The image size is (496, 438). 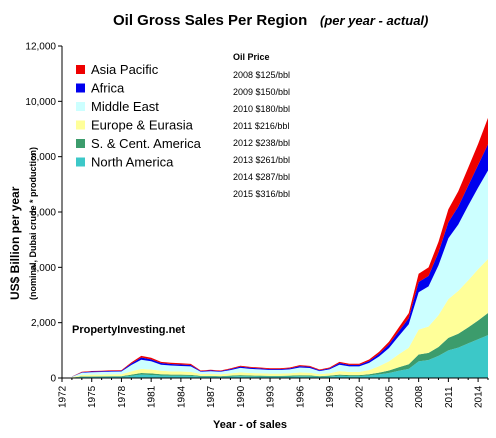 What do you see at coordinates (360, 396) in the screenshot?
I see `x-tick-label: 2002` at bounding box center [360, 396].